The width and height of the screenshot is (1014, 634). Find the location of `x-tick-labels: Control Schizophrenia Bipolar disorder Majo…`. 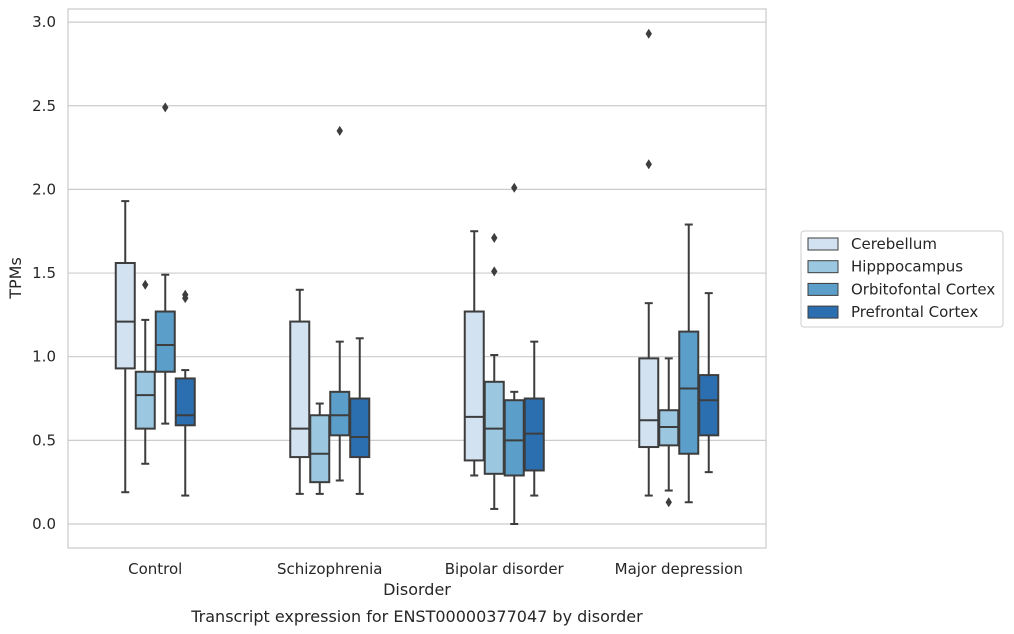

x-tick-labels: Control Schizophrenia Bipolar disorder Majo… is located at coordinates (435, 569).